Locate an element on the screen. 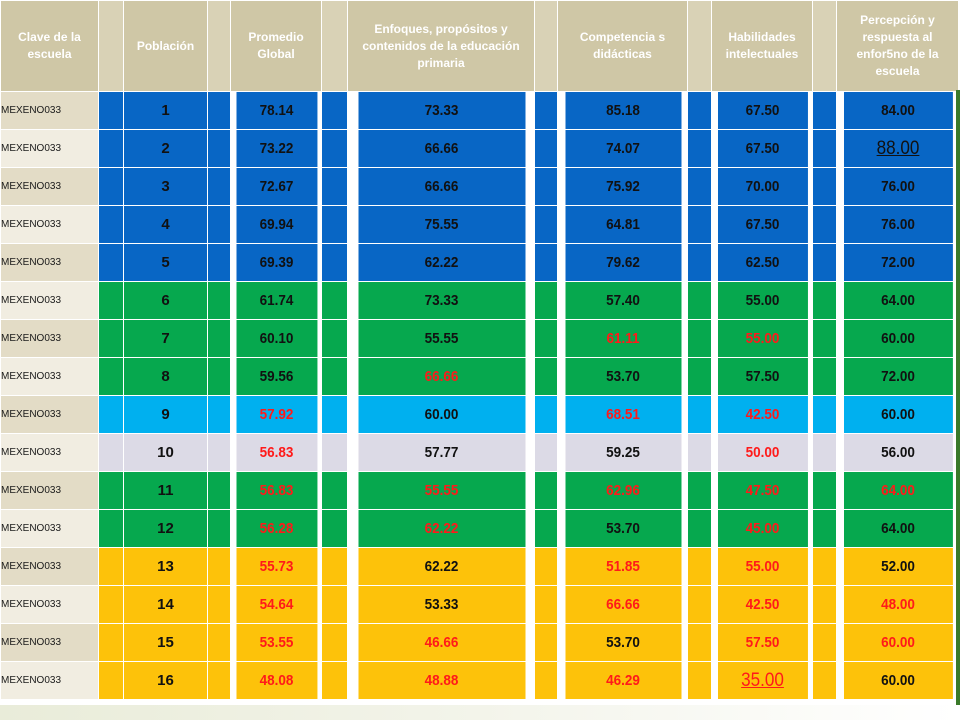 The height and width of the screenshot is (720, 960). footer-decoration is located at coordinates (480, 712).